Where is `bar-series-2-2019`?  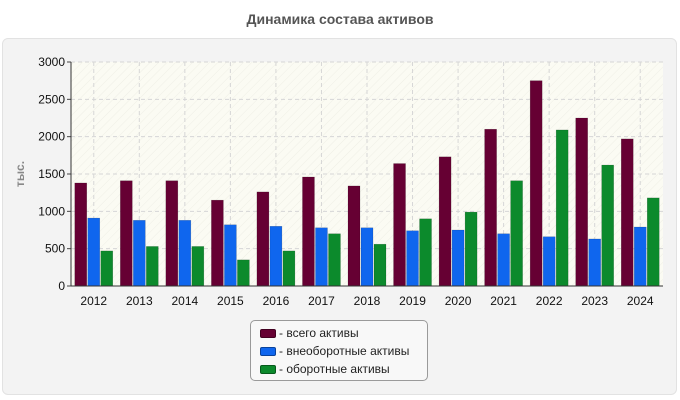 bar-series-2-2019 is located at coordinates (425, 252).